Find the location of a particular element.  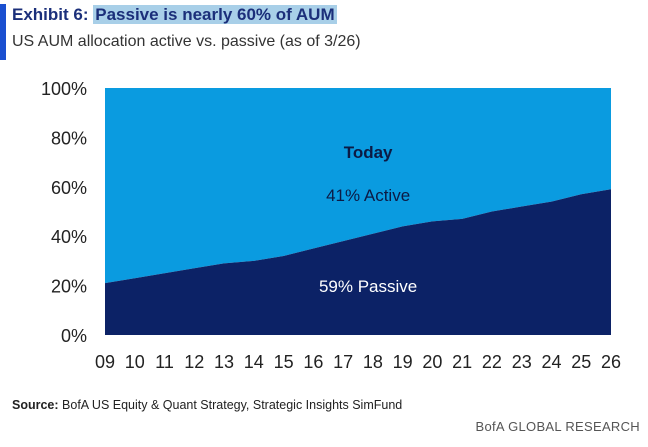

exhibit-label: Exhibit 6: is located at coordinates (50, 14).